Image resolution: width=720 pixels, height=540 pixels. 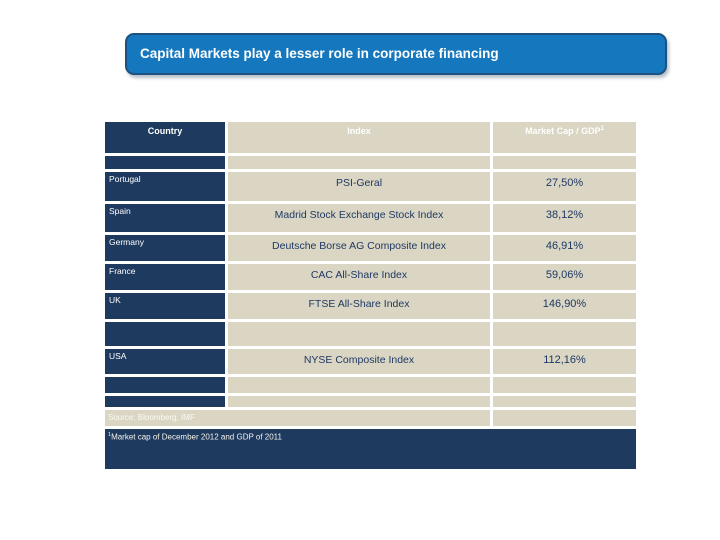 I want to click on table-row-index: NYSE Composite Index, so click(x=359, y=361).